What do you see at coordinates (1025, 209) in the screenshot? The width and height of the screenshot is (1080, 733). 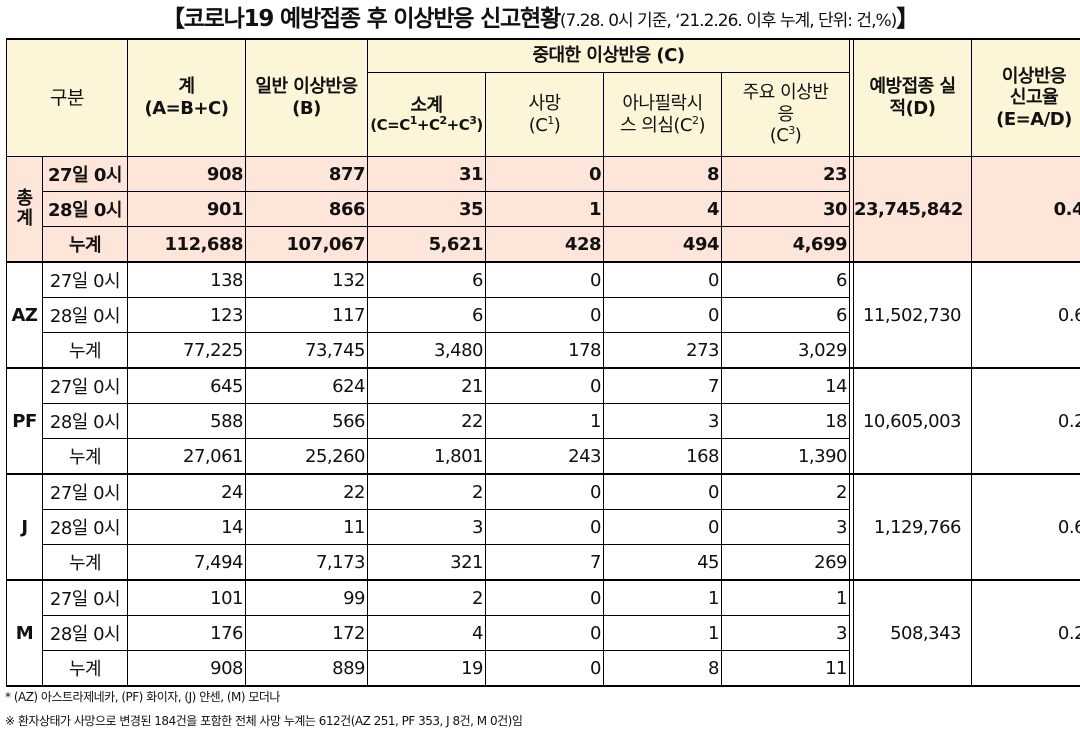 I see `cell-rate: 0.48` at bounding box center [1025, 209].